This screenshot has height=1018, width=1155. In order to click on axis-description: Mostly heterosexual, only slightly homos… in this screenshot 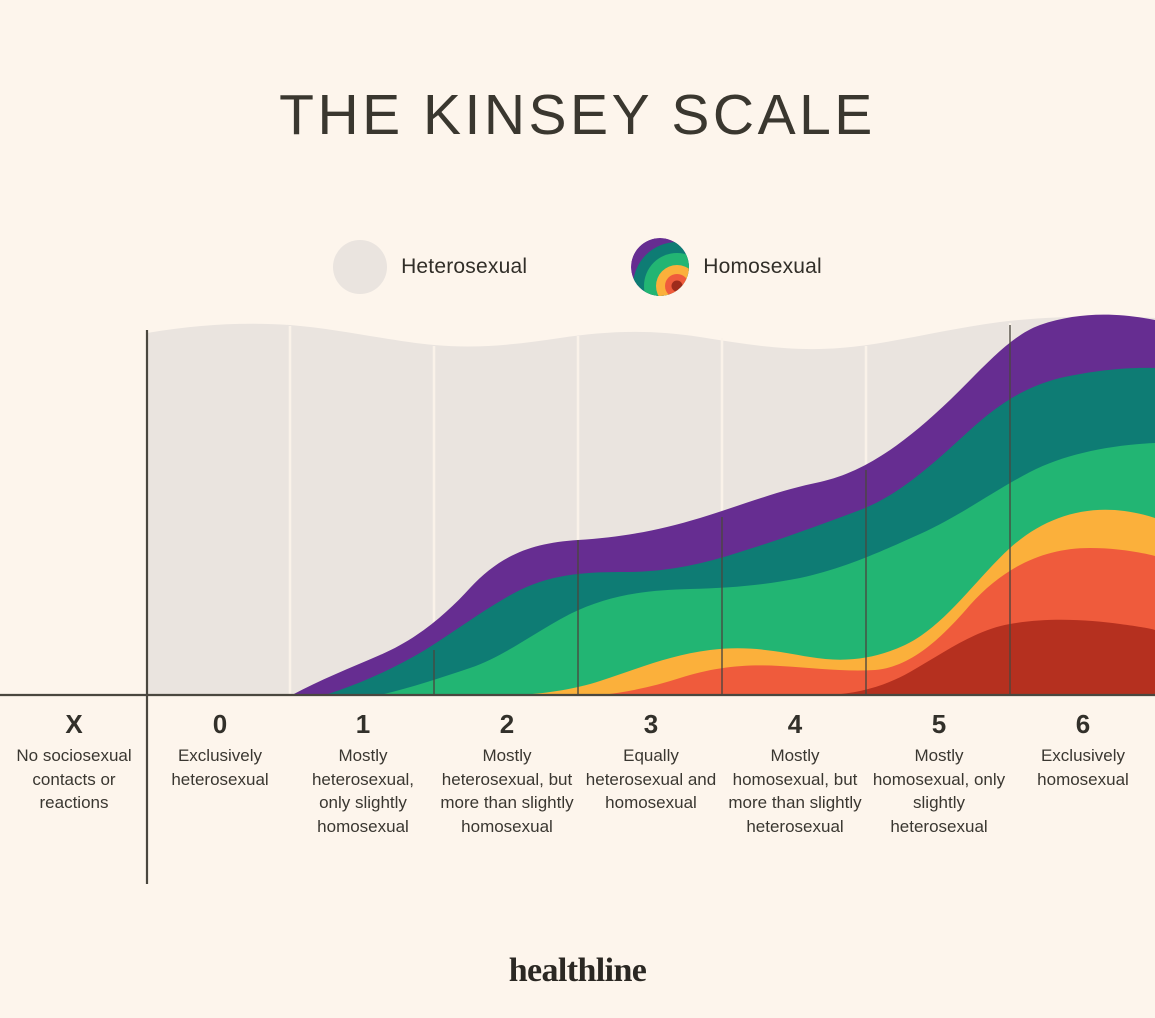, I will do `click(363, 791)`.